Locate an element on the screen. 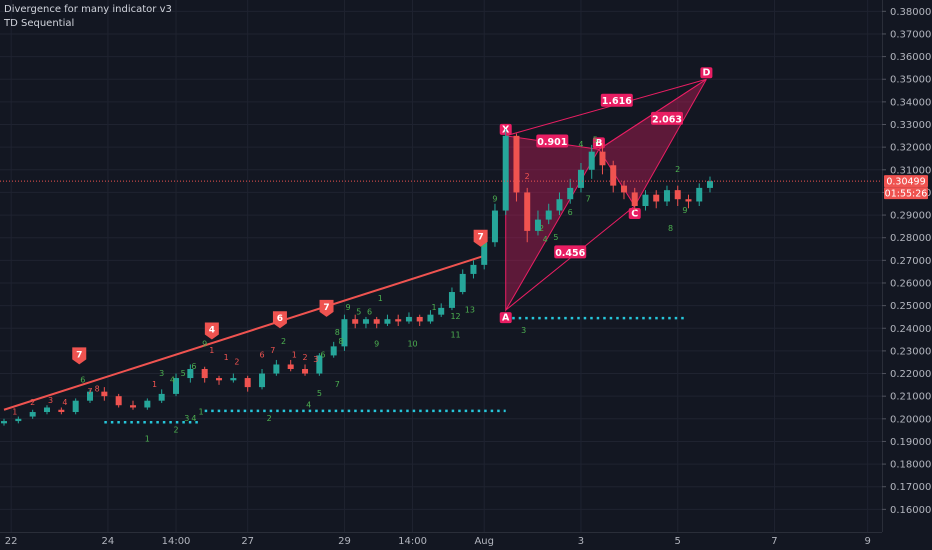 This screenshot has height=550, width=932. x-axis: 22 24 14:00 27 29 14:00 Aug 3 5 7 9 is located at coordinates (441, 541).